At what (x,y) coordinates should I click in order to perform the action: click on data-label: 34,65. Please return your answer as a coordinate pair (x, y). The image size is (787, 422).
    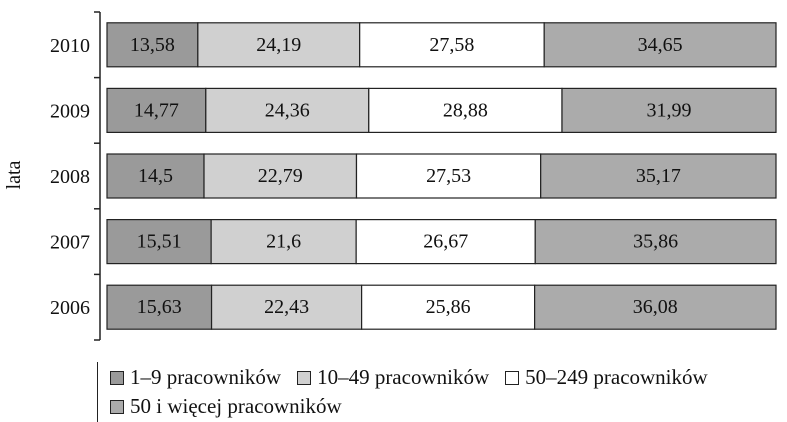
    Looking at the image, I should click on (660, 45).